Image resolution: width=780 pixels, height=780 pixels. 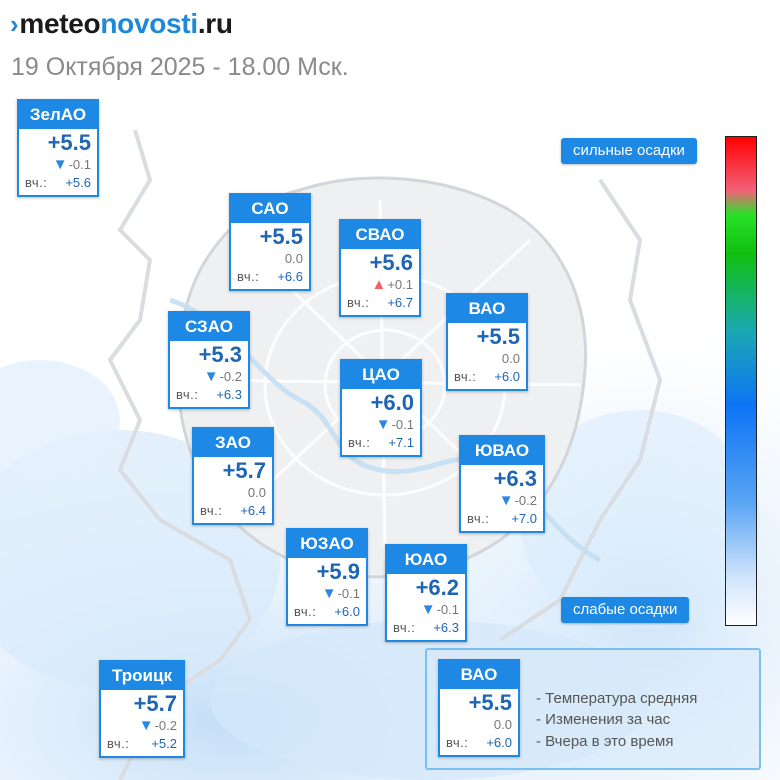 I want to click on district-name: ЗАО, so click(x=233, y=443).